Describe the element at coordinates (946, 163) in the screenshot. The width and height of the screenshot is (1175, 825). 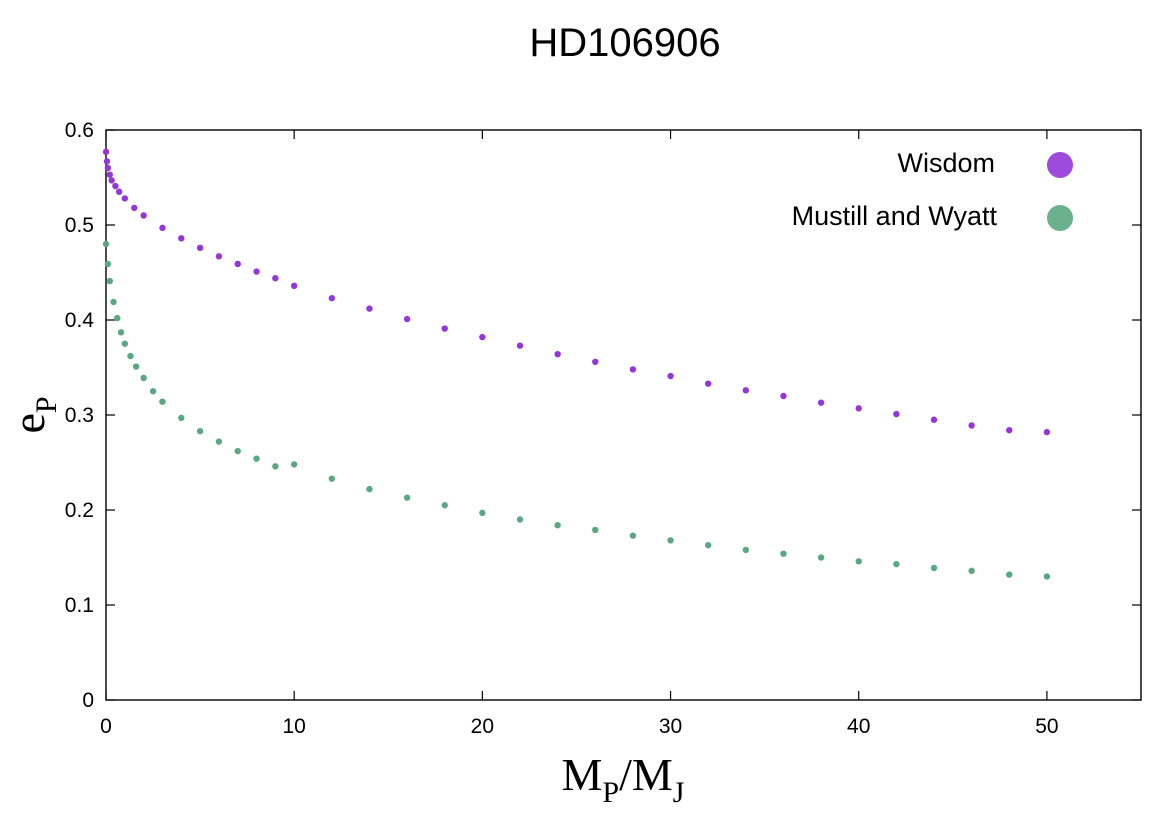
I see `legend-label-wisdom: Wisdom` at that location.